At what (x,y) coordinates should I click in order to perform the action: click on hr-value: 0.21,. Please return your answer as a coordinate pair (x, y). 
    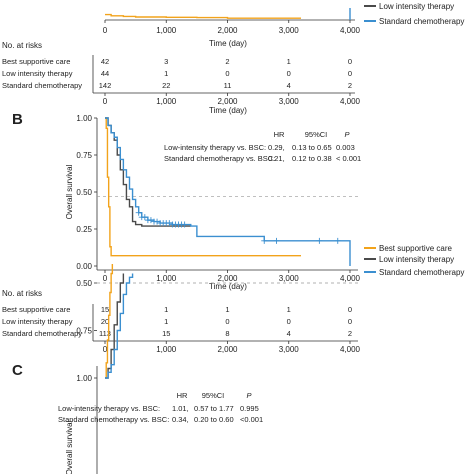
    Looking at the image, I should click on (276, 158).